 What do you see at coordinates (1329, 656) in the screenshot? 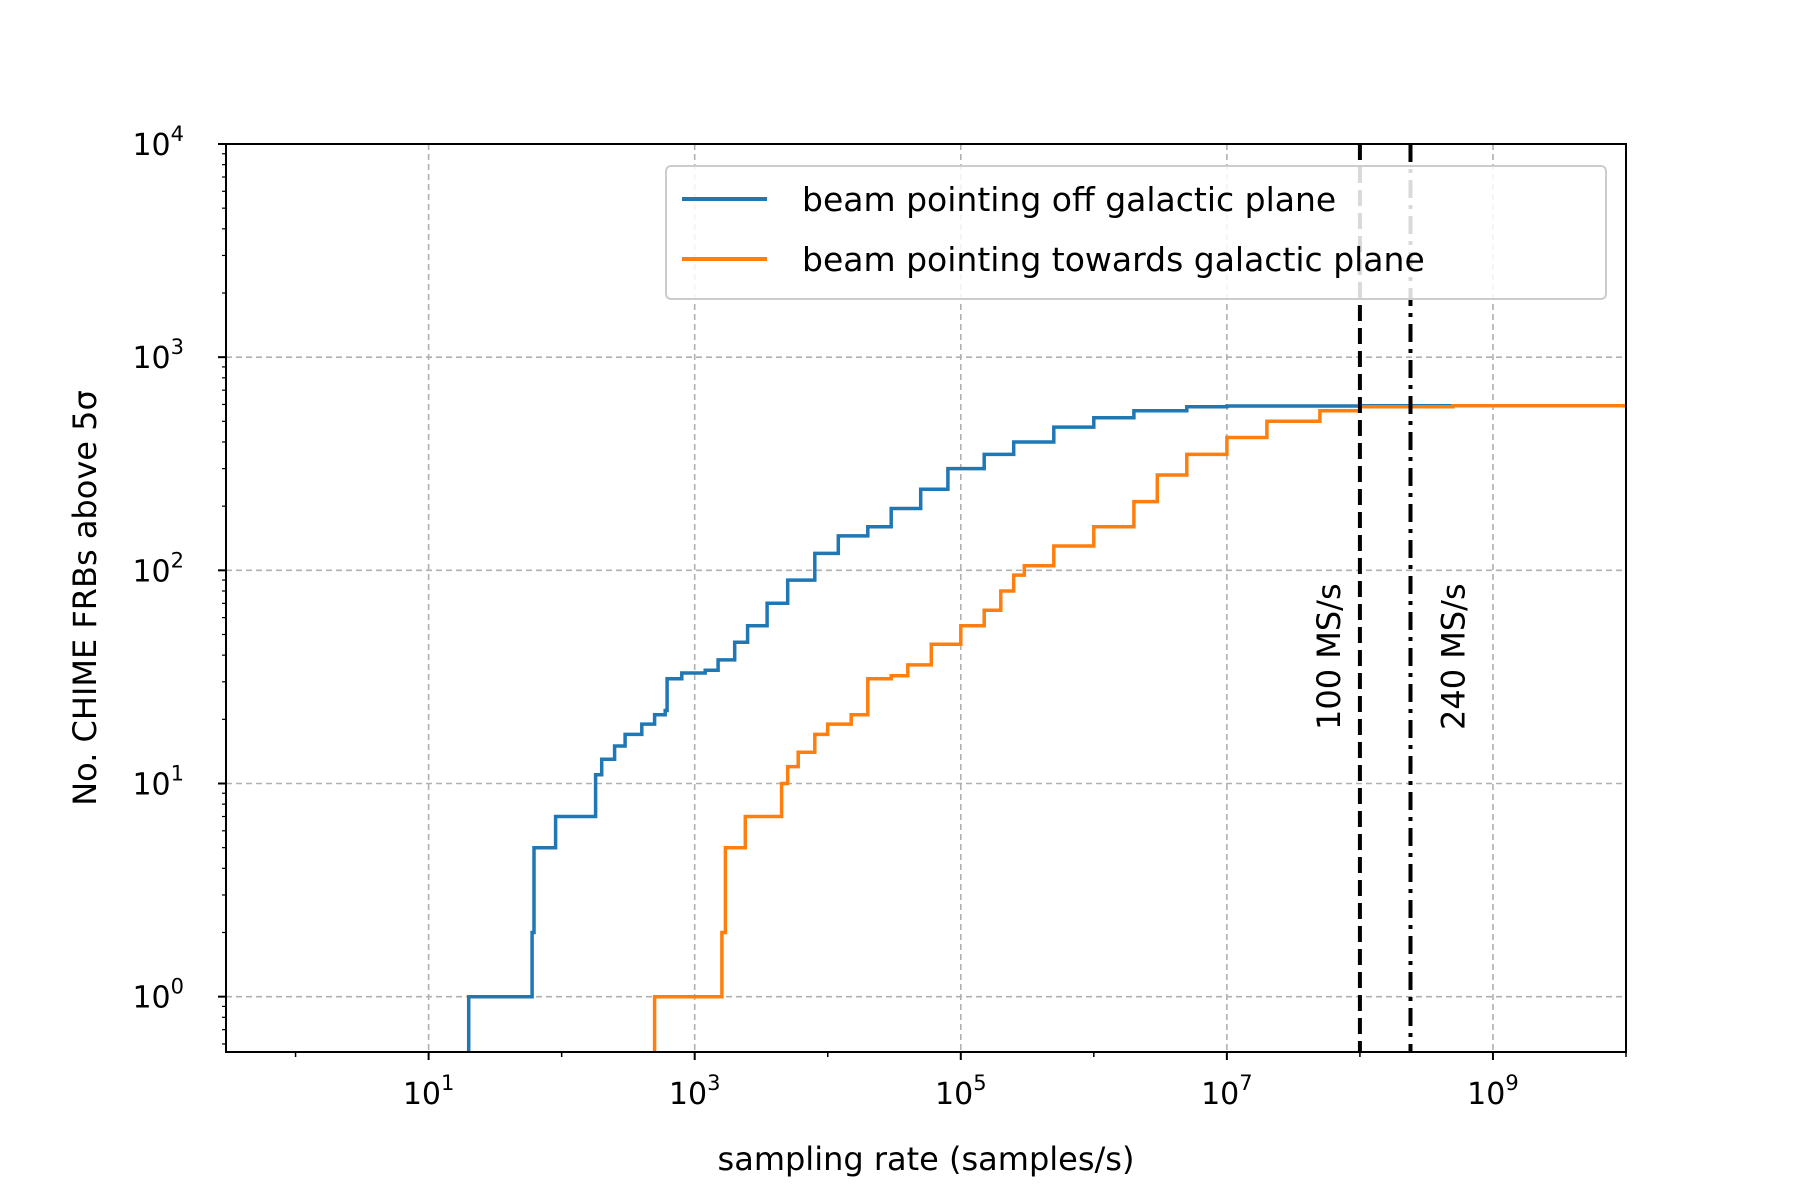
I see `vline-label-100ms: 100 MS/s` at bounding box center [1329, 656].